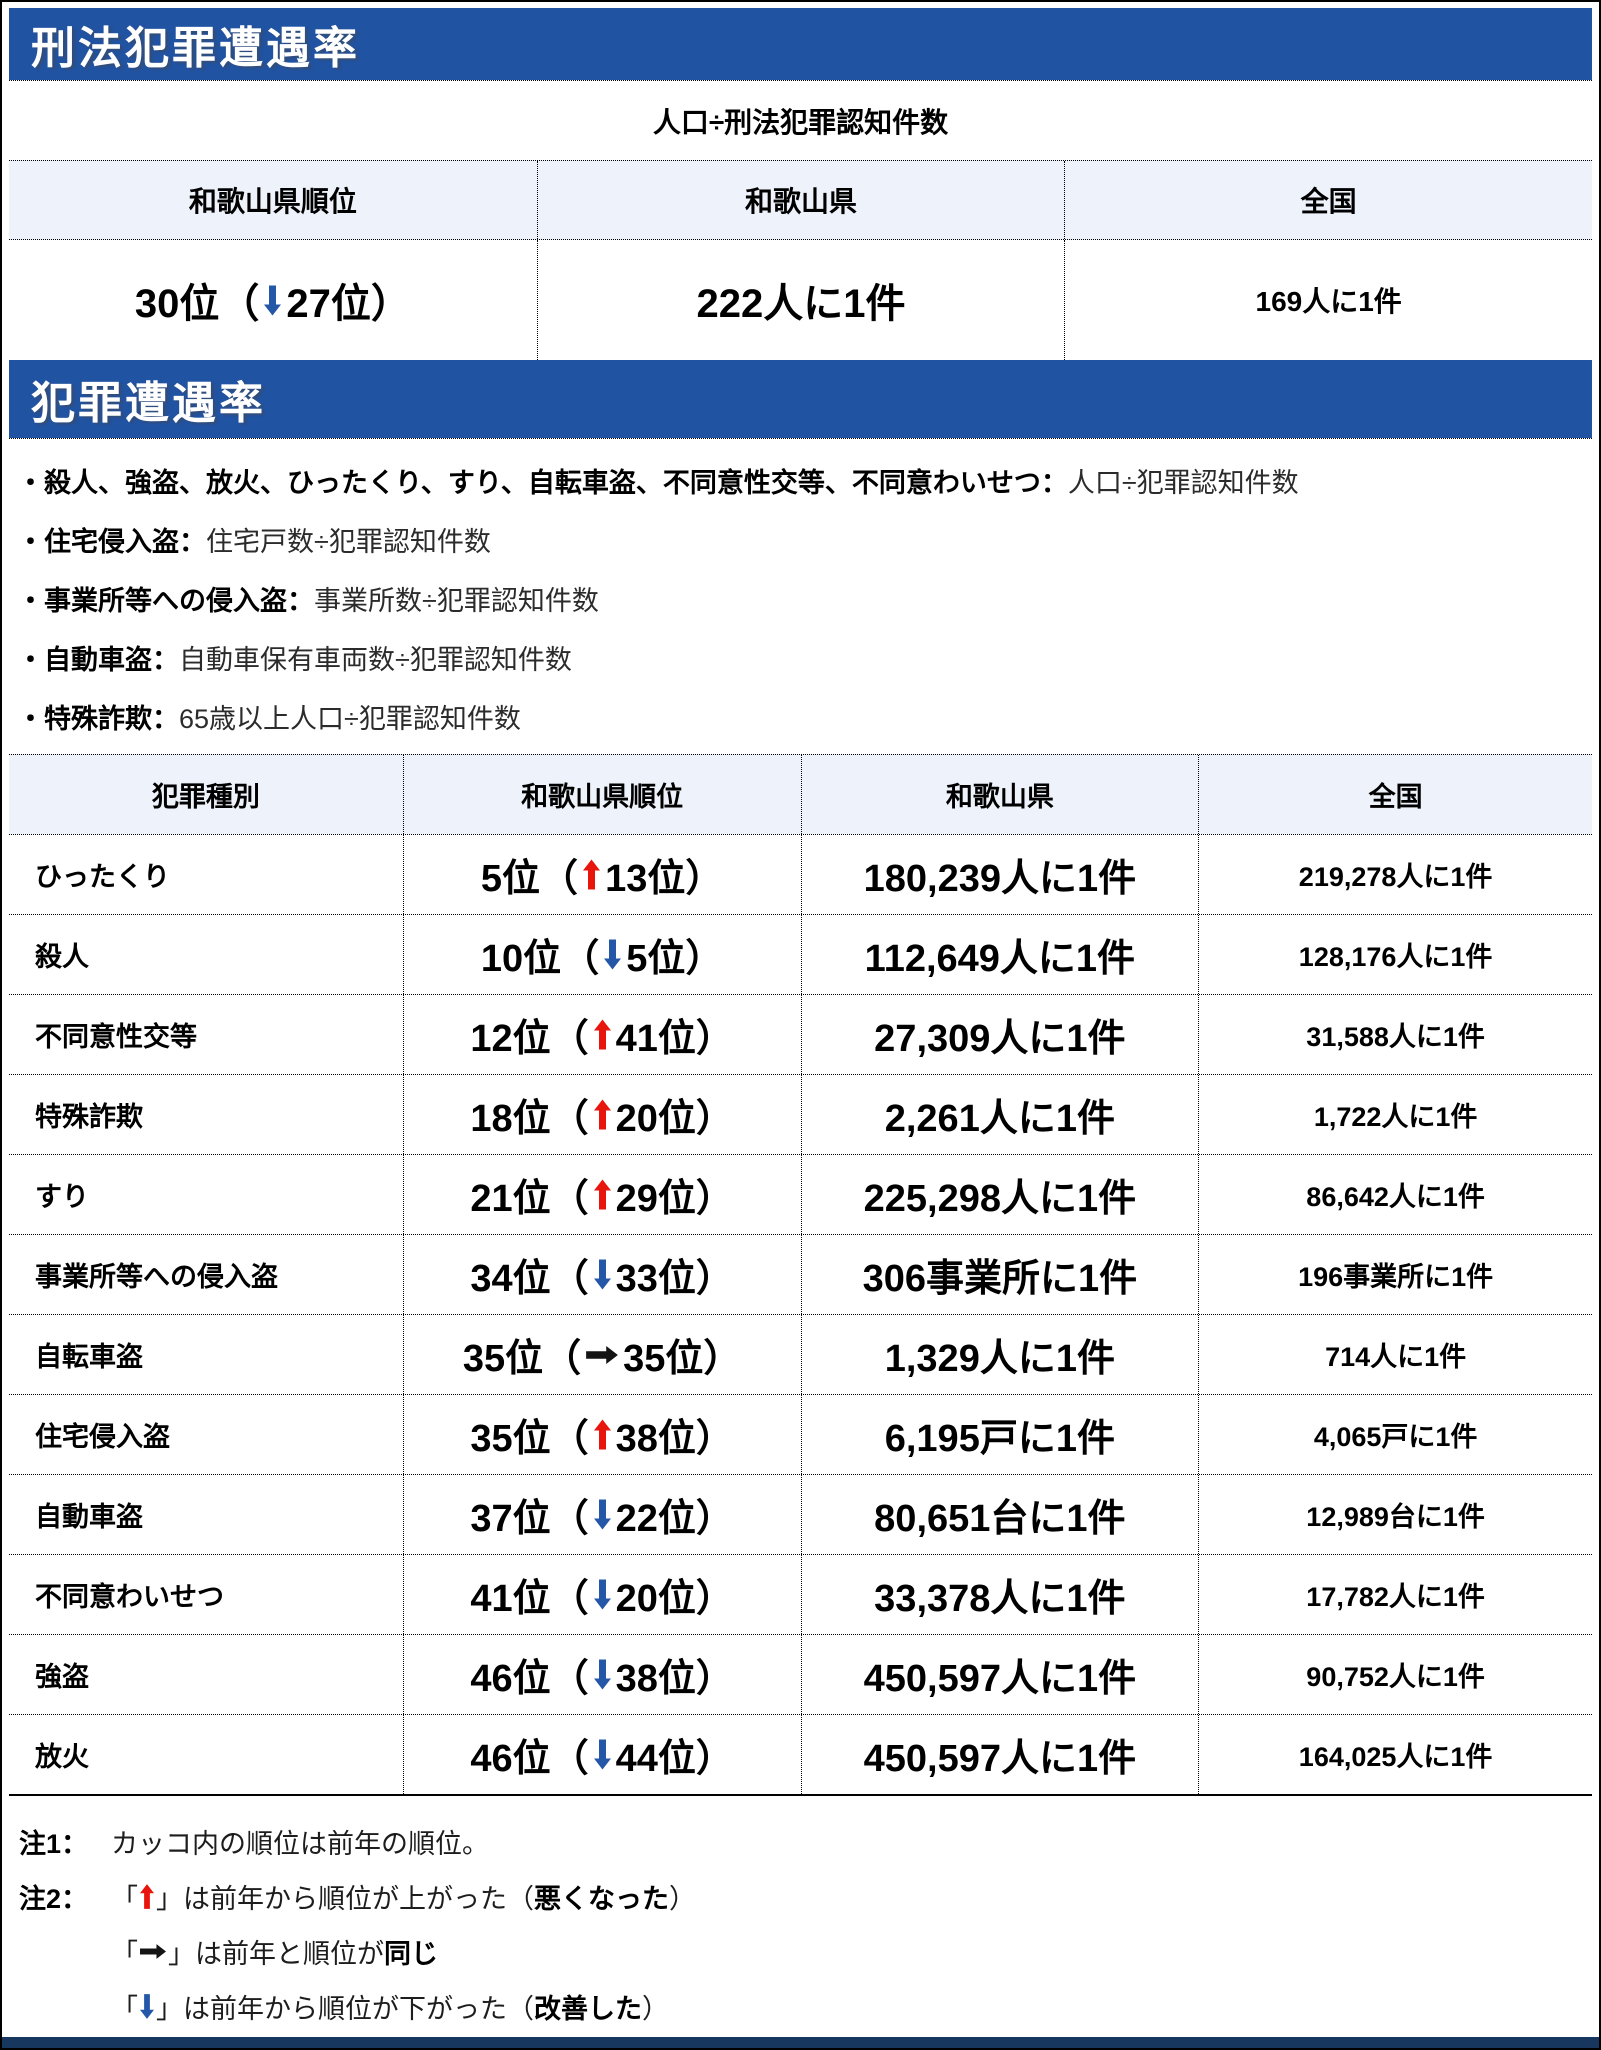 This screenshot has height=2050, width=1601. What do you see at coordinates (655, 1279) in the screenshot?
I see `rank-previous: 33位` at bounding box center [655, 1279].